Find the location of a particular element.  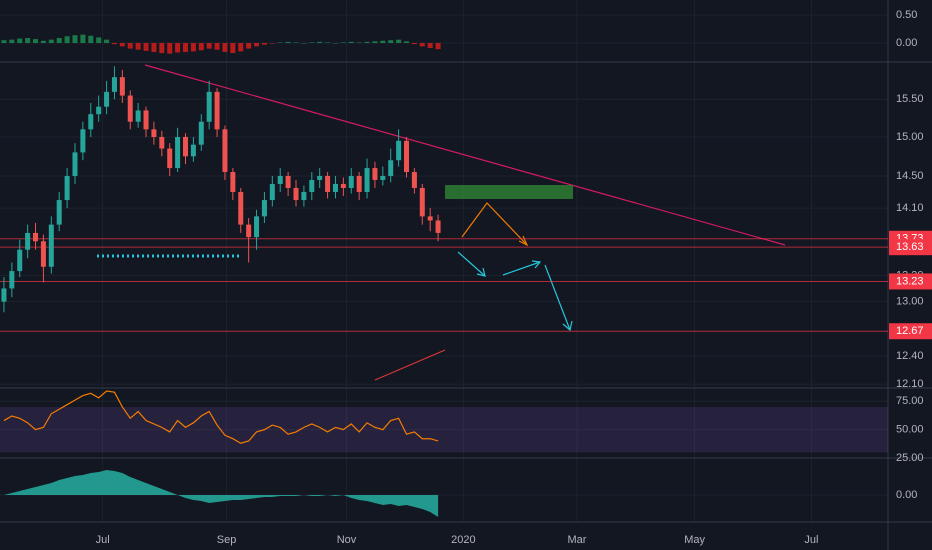

volume-trend is located at coordinates (410, 365).